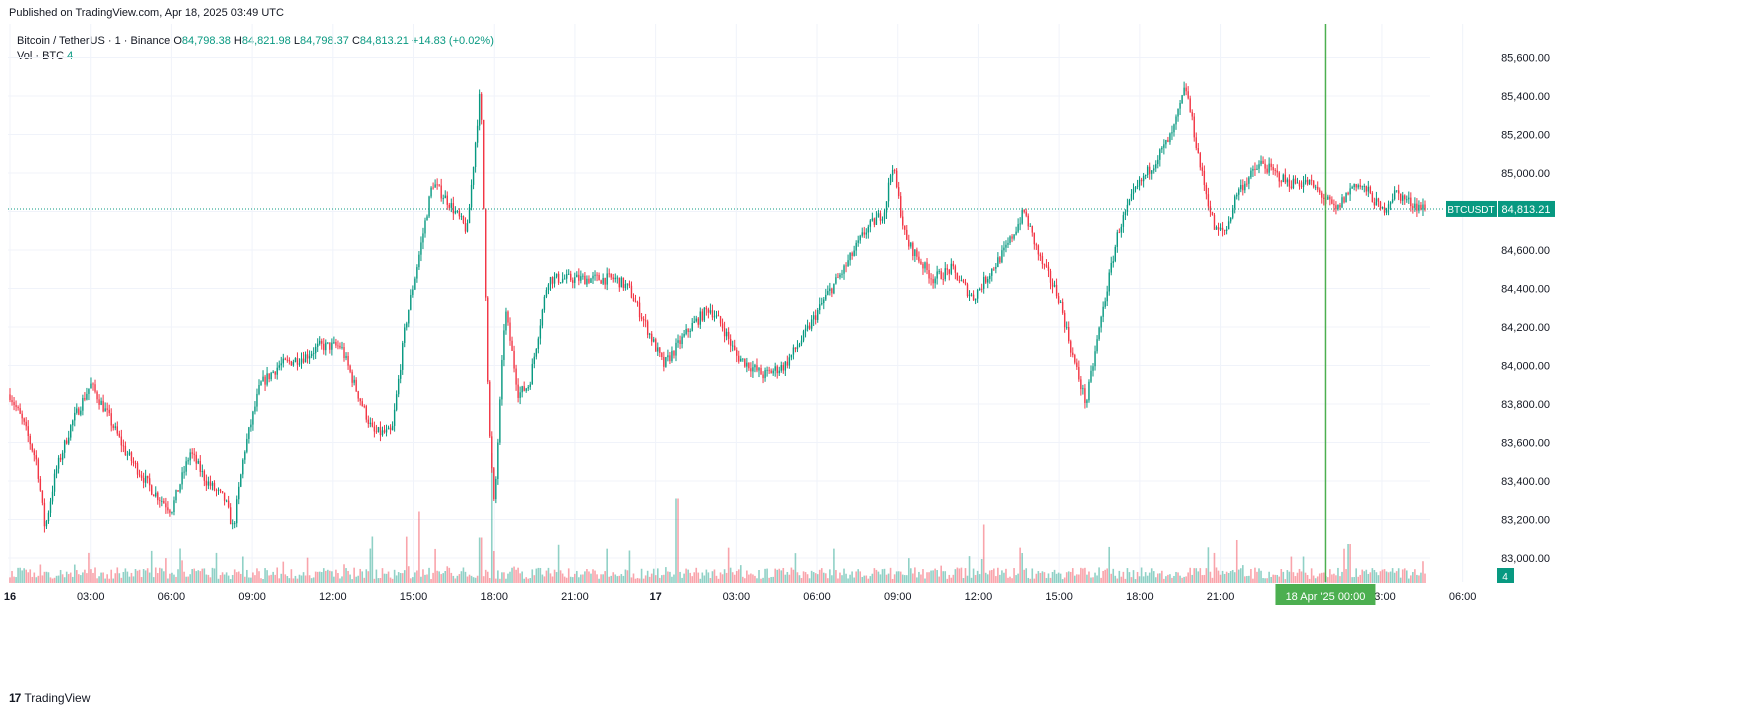  What do you see at coordinates (817, 597) in the screenshot?
I see `time-tick-label: 06:00` at bounding box center [817, 597].